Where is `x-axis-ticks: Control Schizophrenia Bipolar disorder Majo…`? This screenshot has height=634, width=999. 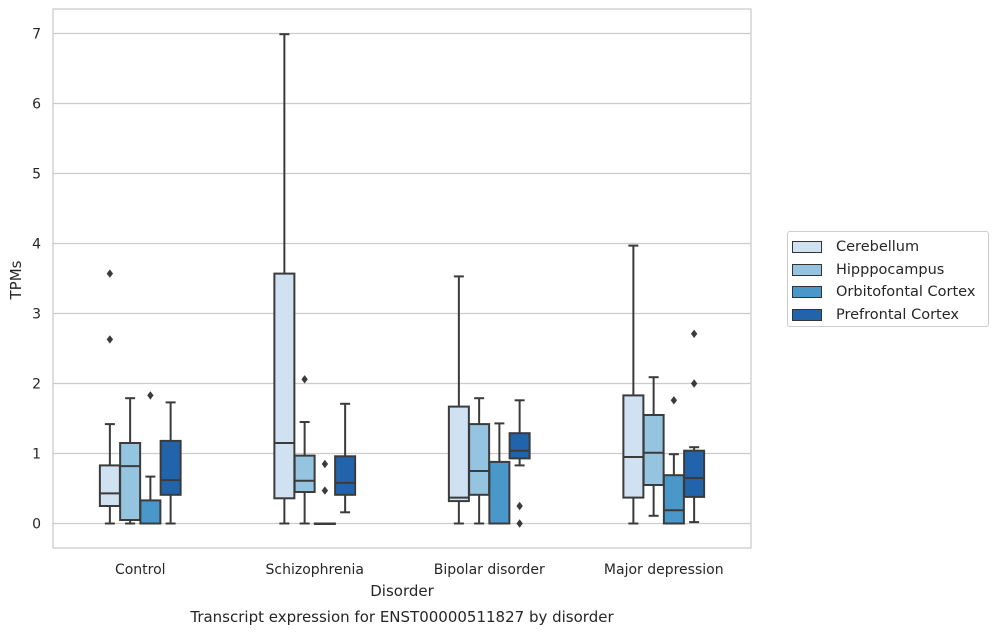
x-axis-ticks: Control Schizophrenia Bipolar disorder Majo… is located at coordinates (419, 570).